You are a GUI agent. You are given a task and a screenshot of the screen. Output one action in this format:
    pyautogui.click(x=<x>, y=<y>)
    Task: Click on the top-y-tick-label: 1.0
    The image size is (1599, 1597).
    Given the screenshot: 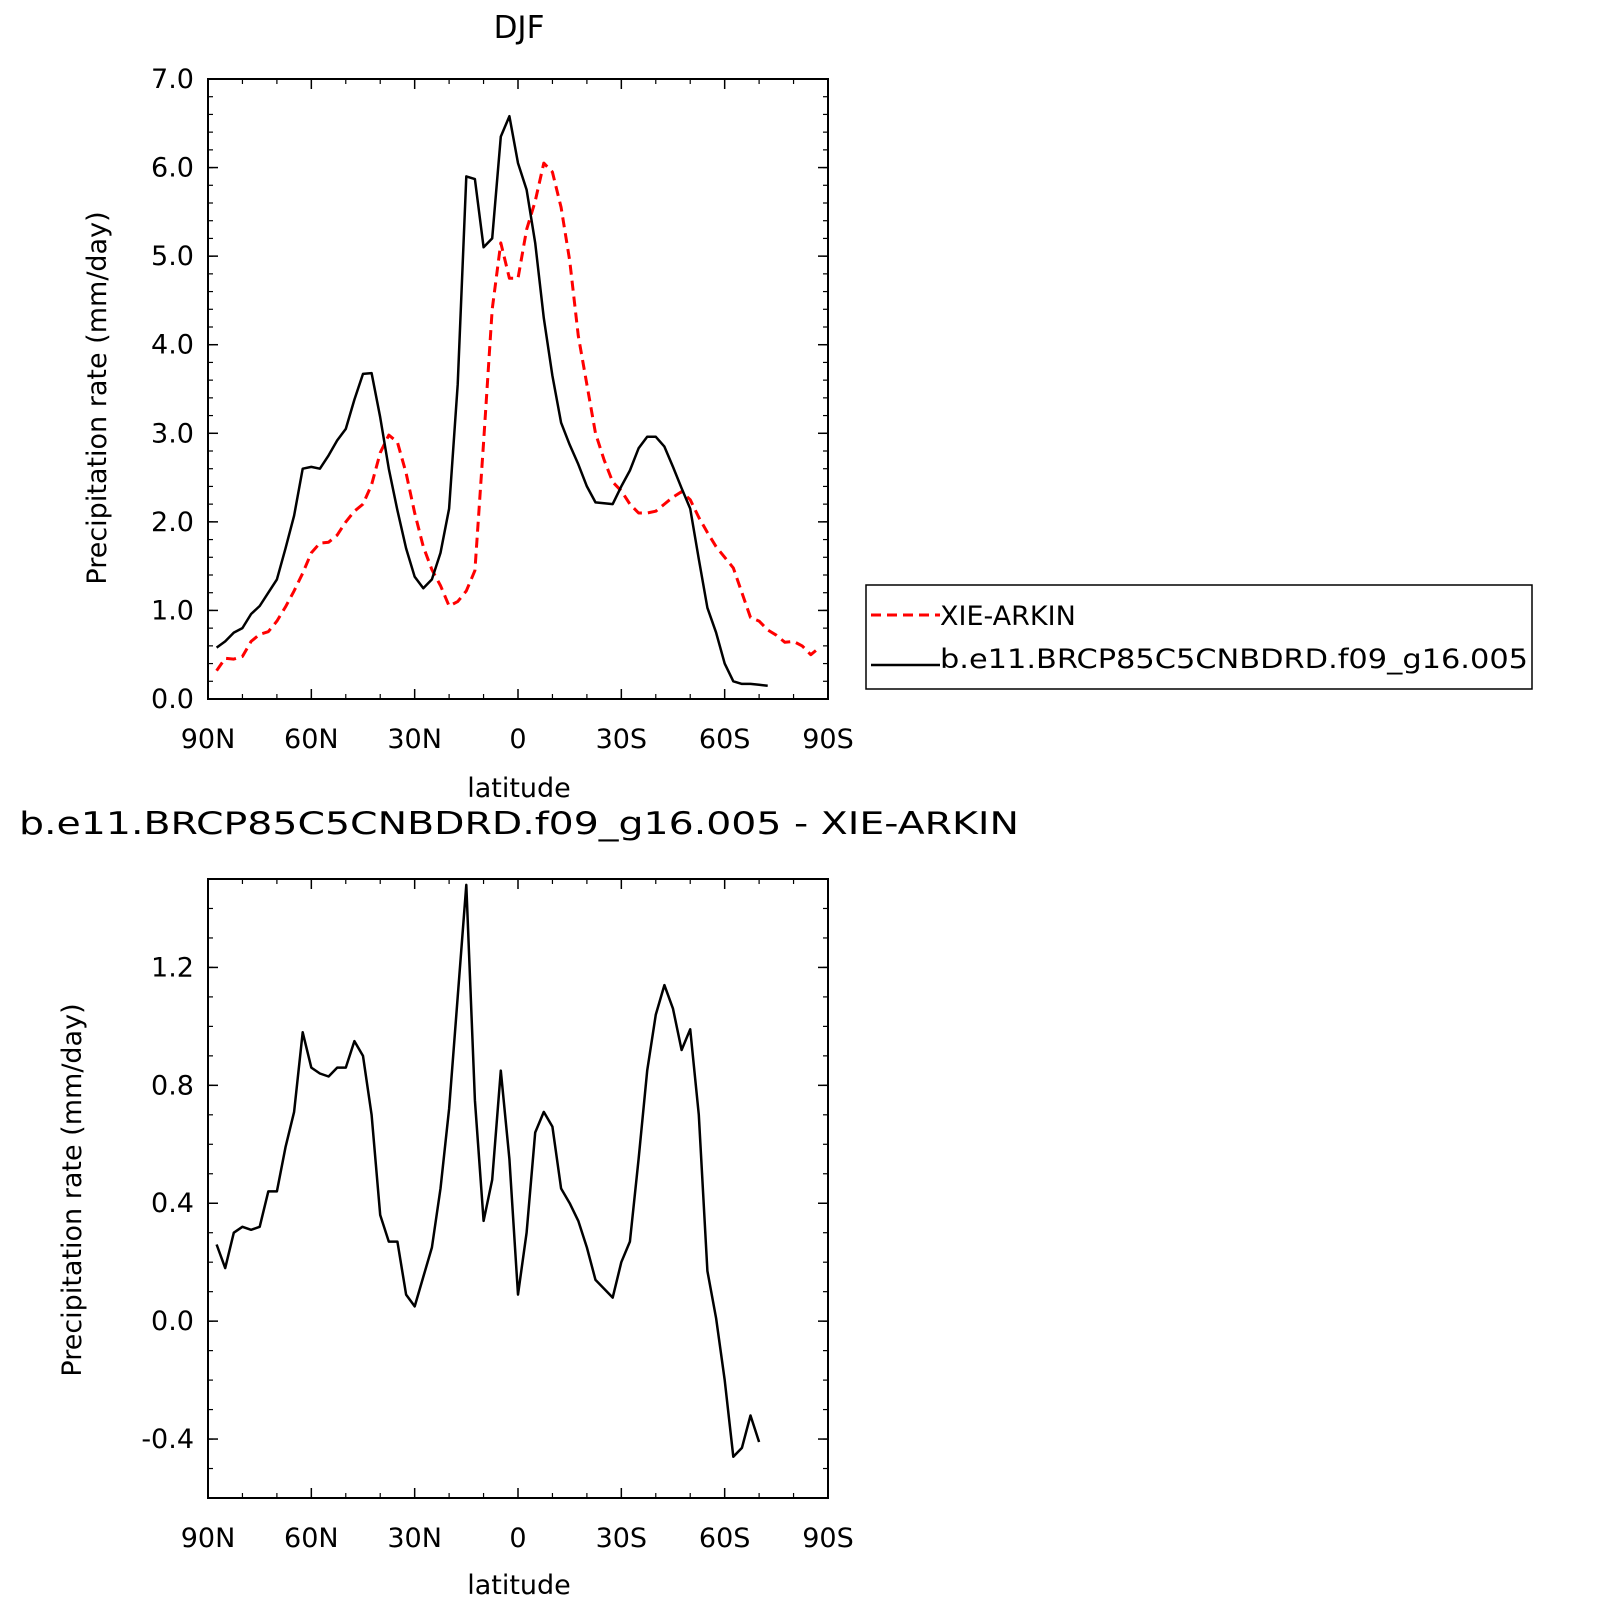 What is the action you would take?
    pyautogui.click(x=172, y=610)
    